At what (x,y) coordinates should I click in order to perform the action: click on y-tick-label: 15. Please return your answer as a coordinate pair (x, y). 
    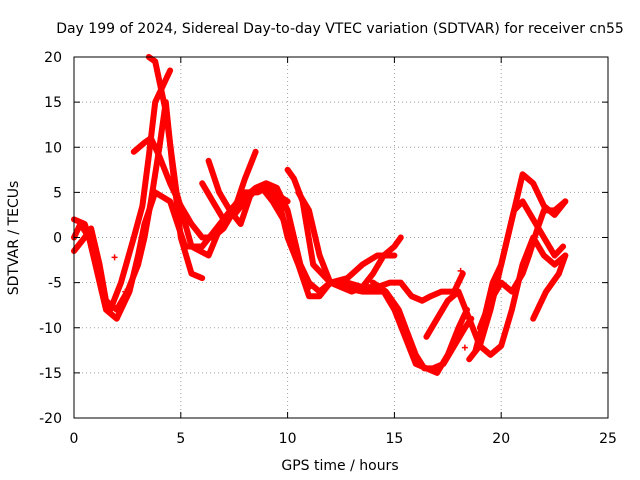
    Looking at the image, I should click on (53, 103).